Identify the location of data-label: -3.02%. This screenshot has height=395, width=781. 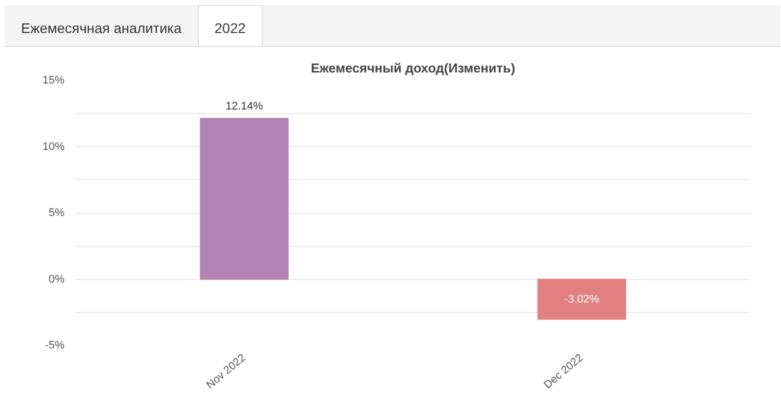
(582, 299).